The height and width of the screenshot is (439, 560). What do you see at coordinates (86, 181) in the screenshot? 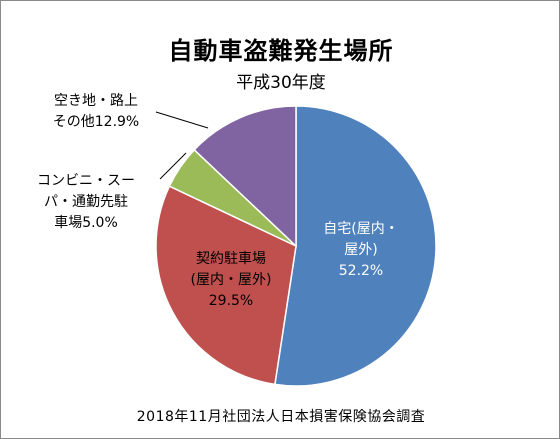
I see `slice-label-line: コンビニ・スー` at bounding box center [86, 181].